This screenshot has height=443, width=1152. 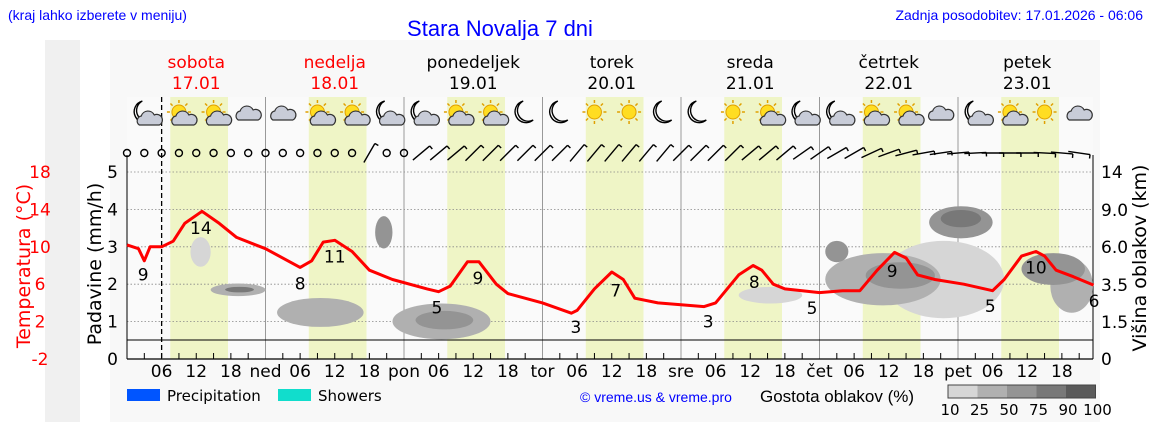 I want to click on temperature-label: 3, so click(x=576, y=328).